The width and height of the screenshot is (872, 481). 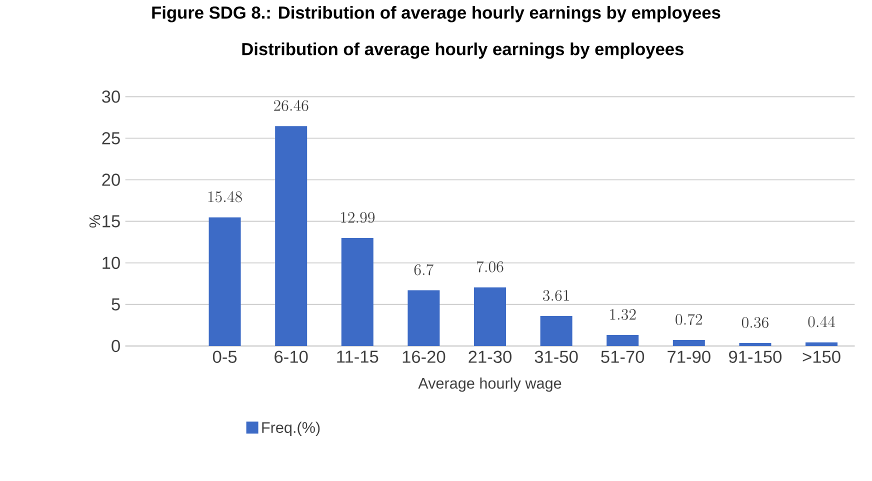 What do you see at coordinates (556, 356) in the screenshot?
I see `x-tick-label: 31-50` at bounding box center [556, 356].